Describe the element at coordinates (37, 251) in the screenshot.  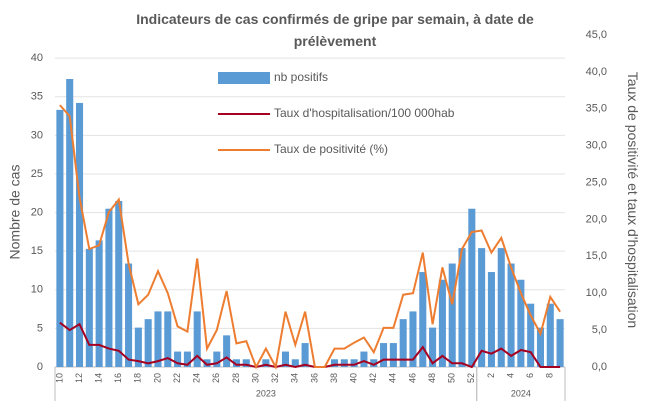
I see `y-tick-label: 15` at that location.